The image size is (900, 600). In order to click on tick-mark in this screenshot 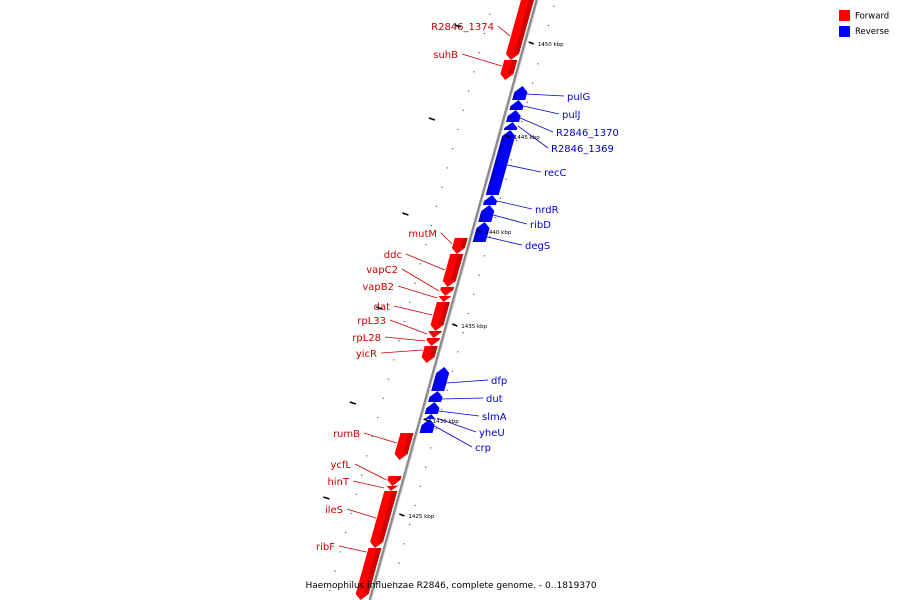, I will do `click(402, 515)`.